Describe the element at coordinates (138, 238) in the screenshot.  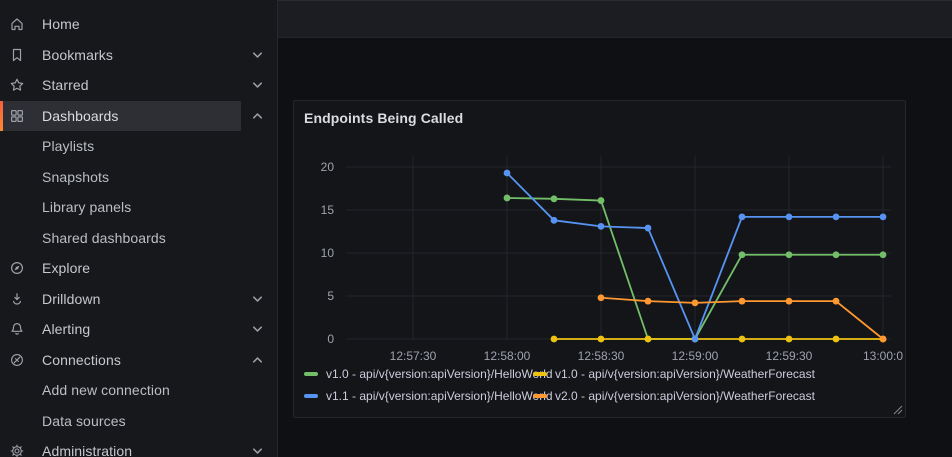
I see `sidebar-item-shared-dashboards: Shared dashboards` at that location.